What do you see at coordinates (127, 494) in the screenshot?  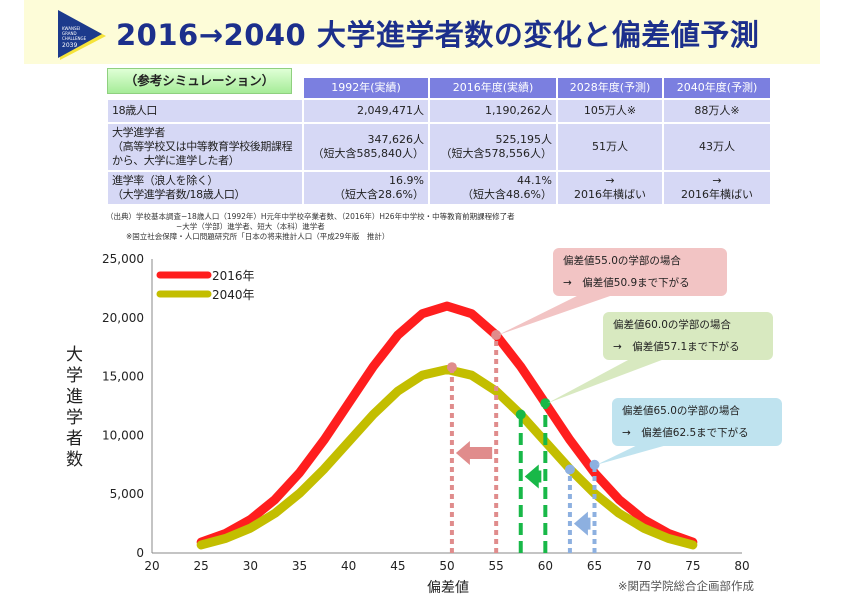 I see `y-tick-label: 5,000` at bounding box center [127, 494].